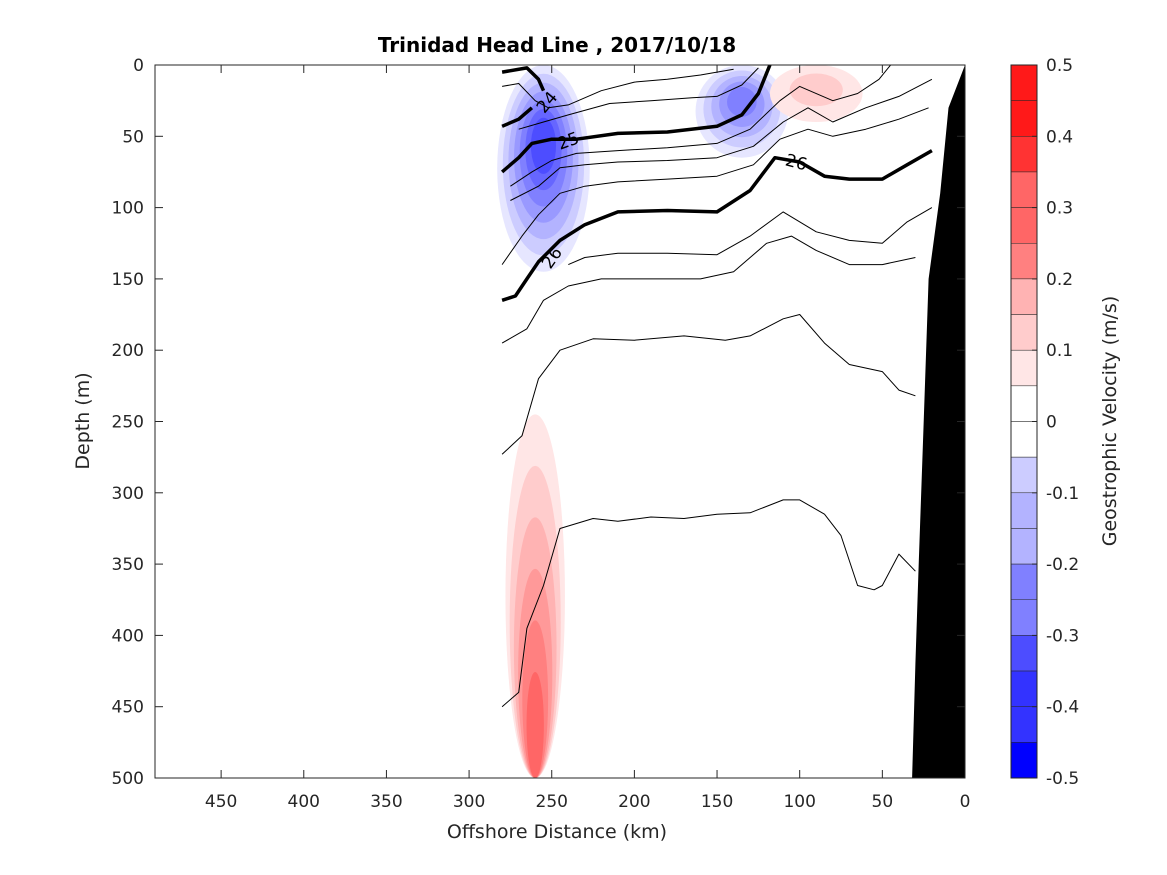 This screenshot has width=1167, height=875. Describe the element at coordinates (1044, 422) in the screenshot. I see `colorbar: 0.5 0.4 0.3 0.2 0.1 0 -0.1 -0.2 -0.3 -0.4 -0.5` at that location.